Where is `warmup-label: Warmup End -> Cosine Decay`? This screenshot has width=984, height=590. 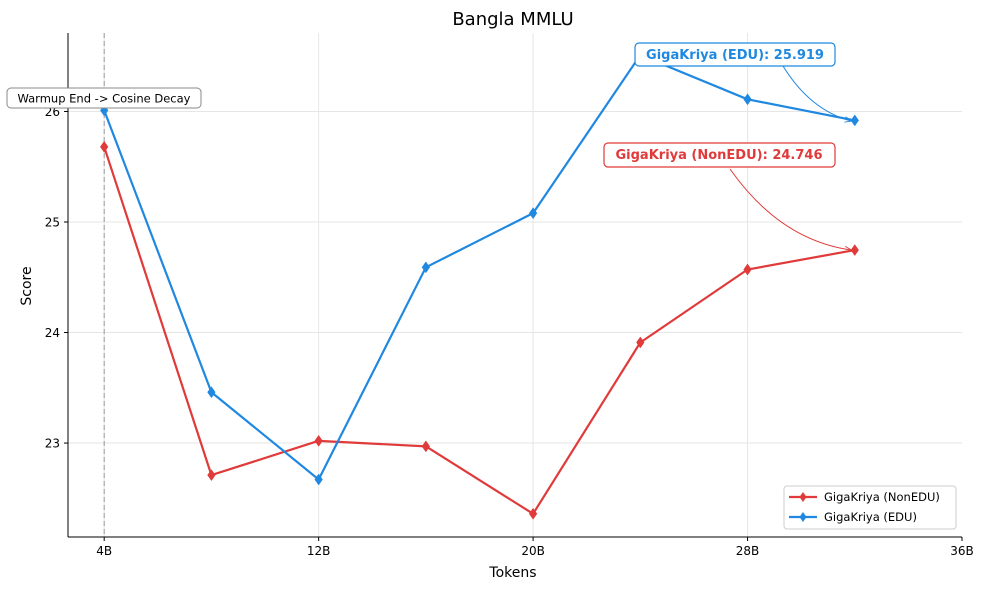
warmup-label: Warmup End -> Cosine Decay is located at coordinates (104, 99).